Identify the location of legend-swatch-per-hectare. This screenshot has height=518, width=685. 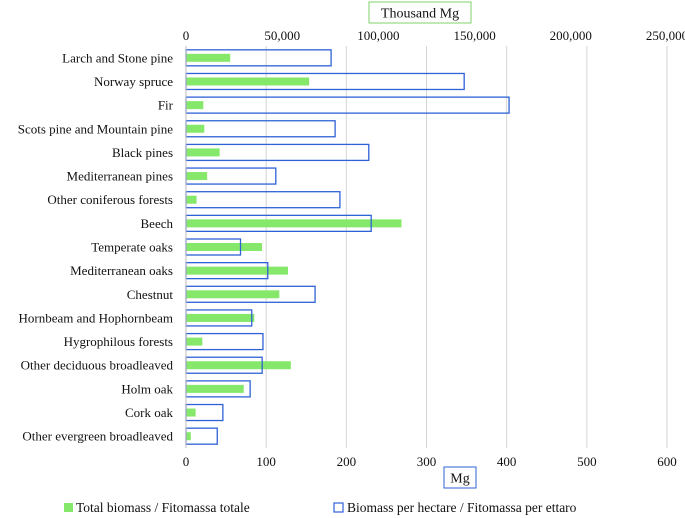
(338, 507).